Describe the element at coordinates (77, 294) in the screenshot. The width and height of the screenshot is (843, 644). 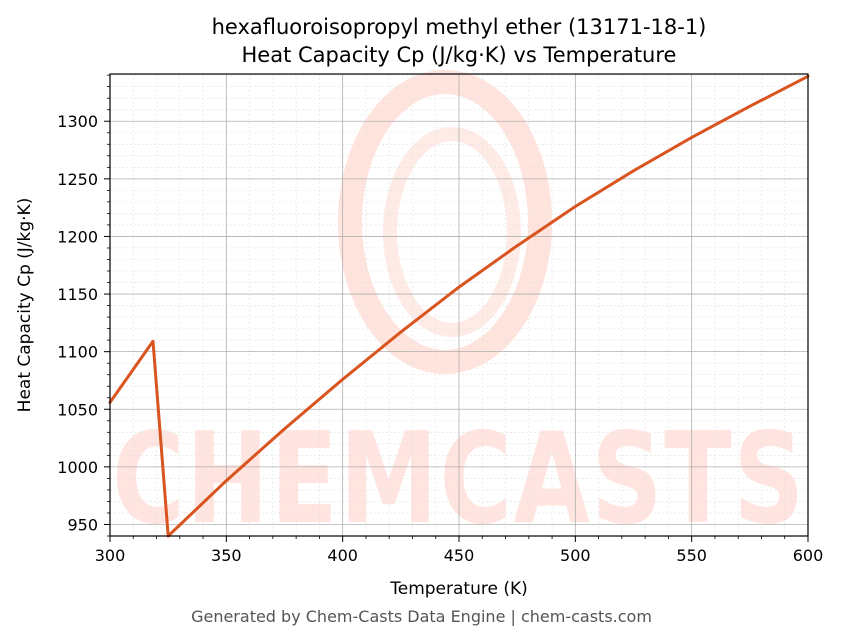
I see `y-tick-label: 1150` at that location.